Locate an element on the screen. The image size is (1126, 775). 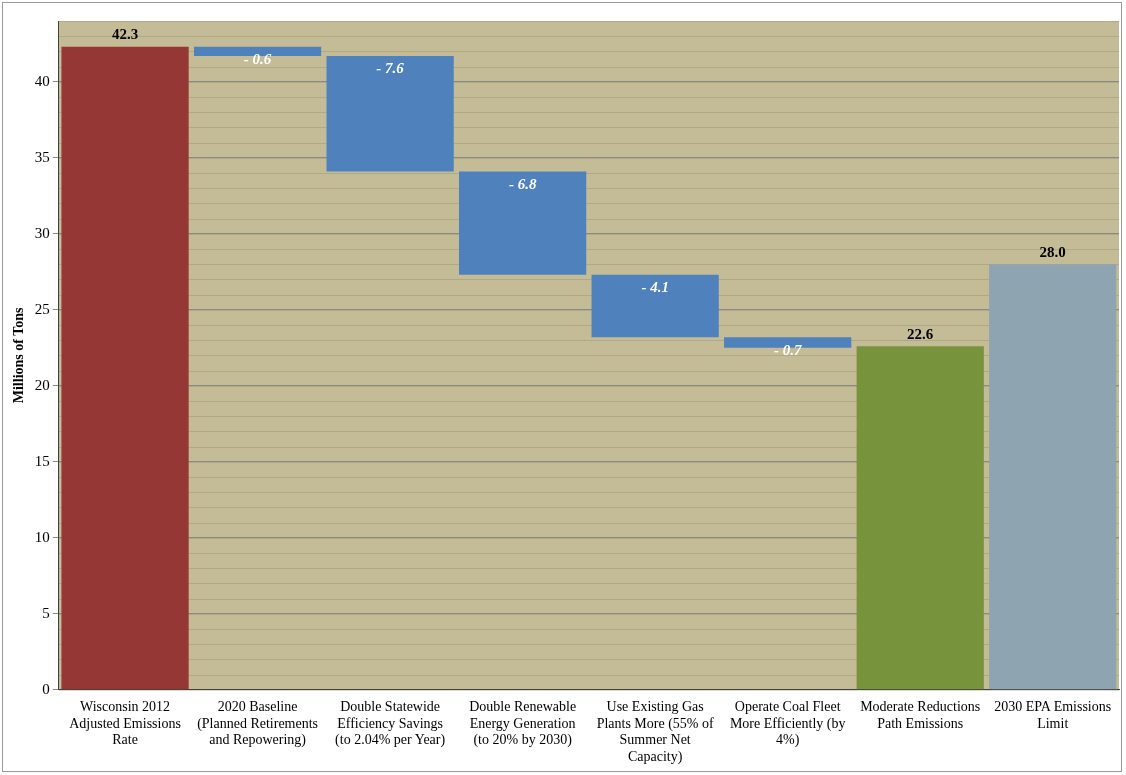
x-tick-label: Double Renewable Energy Generation (to 20% by 2030) is located at coordinates (523, 723).